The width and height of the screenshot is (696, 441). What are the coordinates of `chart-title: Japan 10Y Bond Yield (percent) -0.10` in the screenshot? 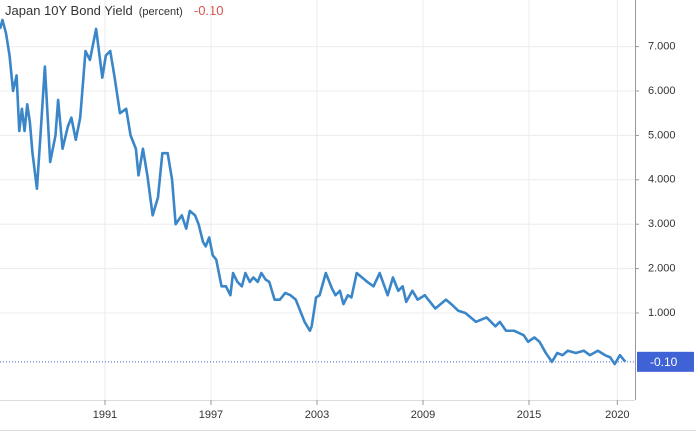 It's located at (114, 10).